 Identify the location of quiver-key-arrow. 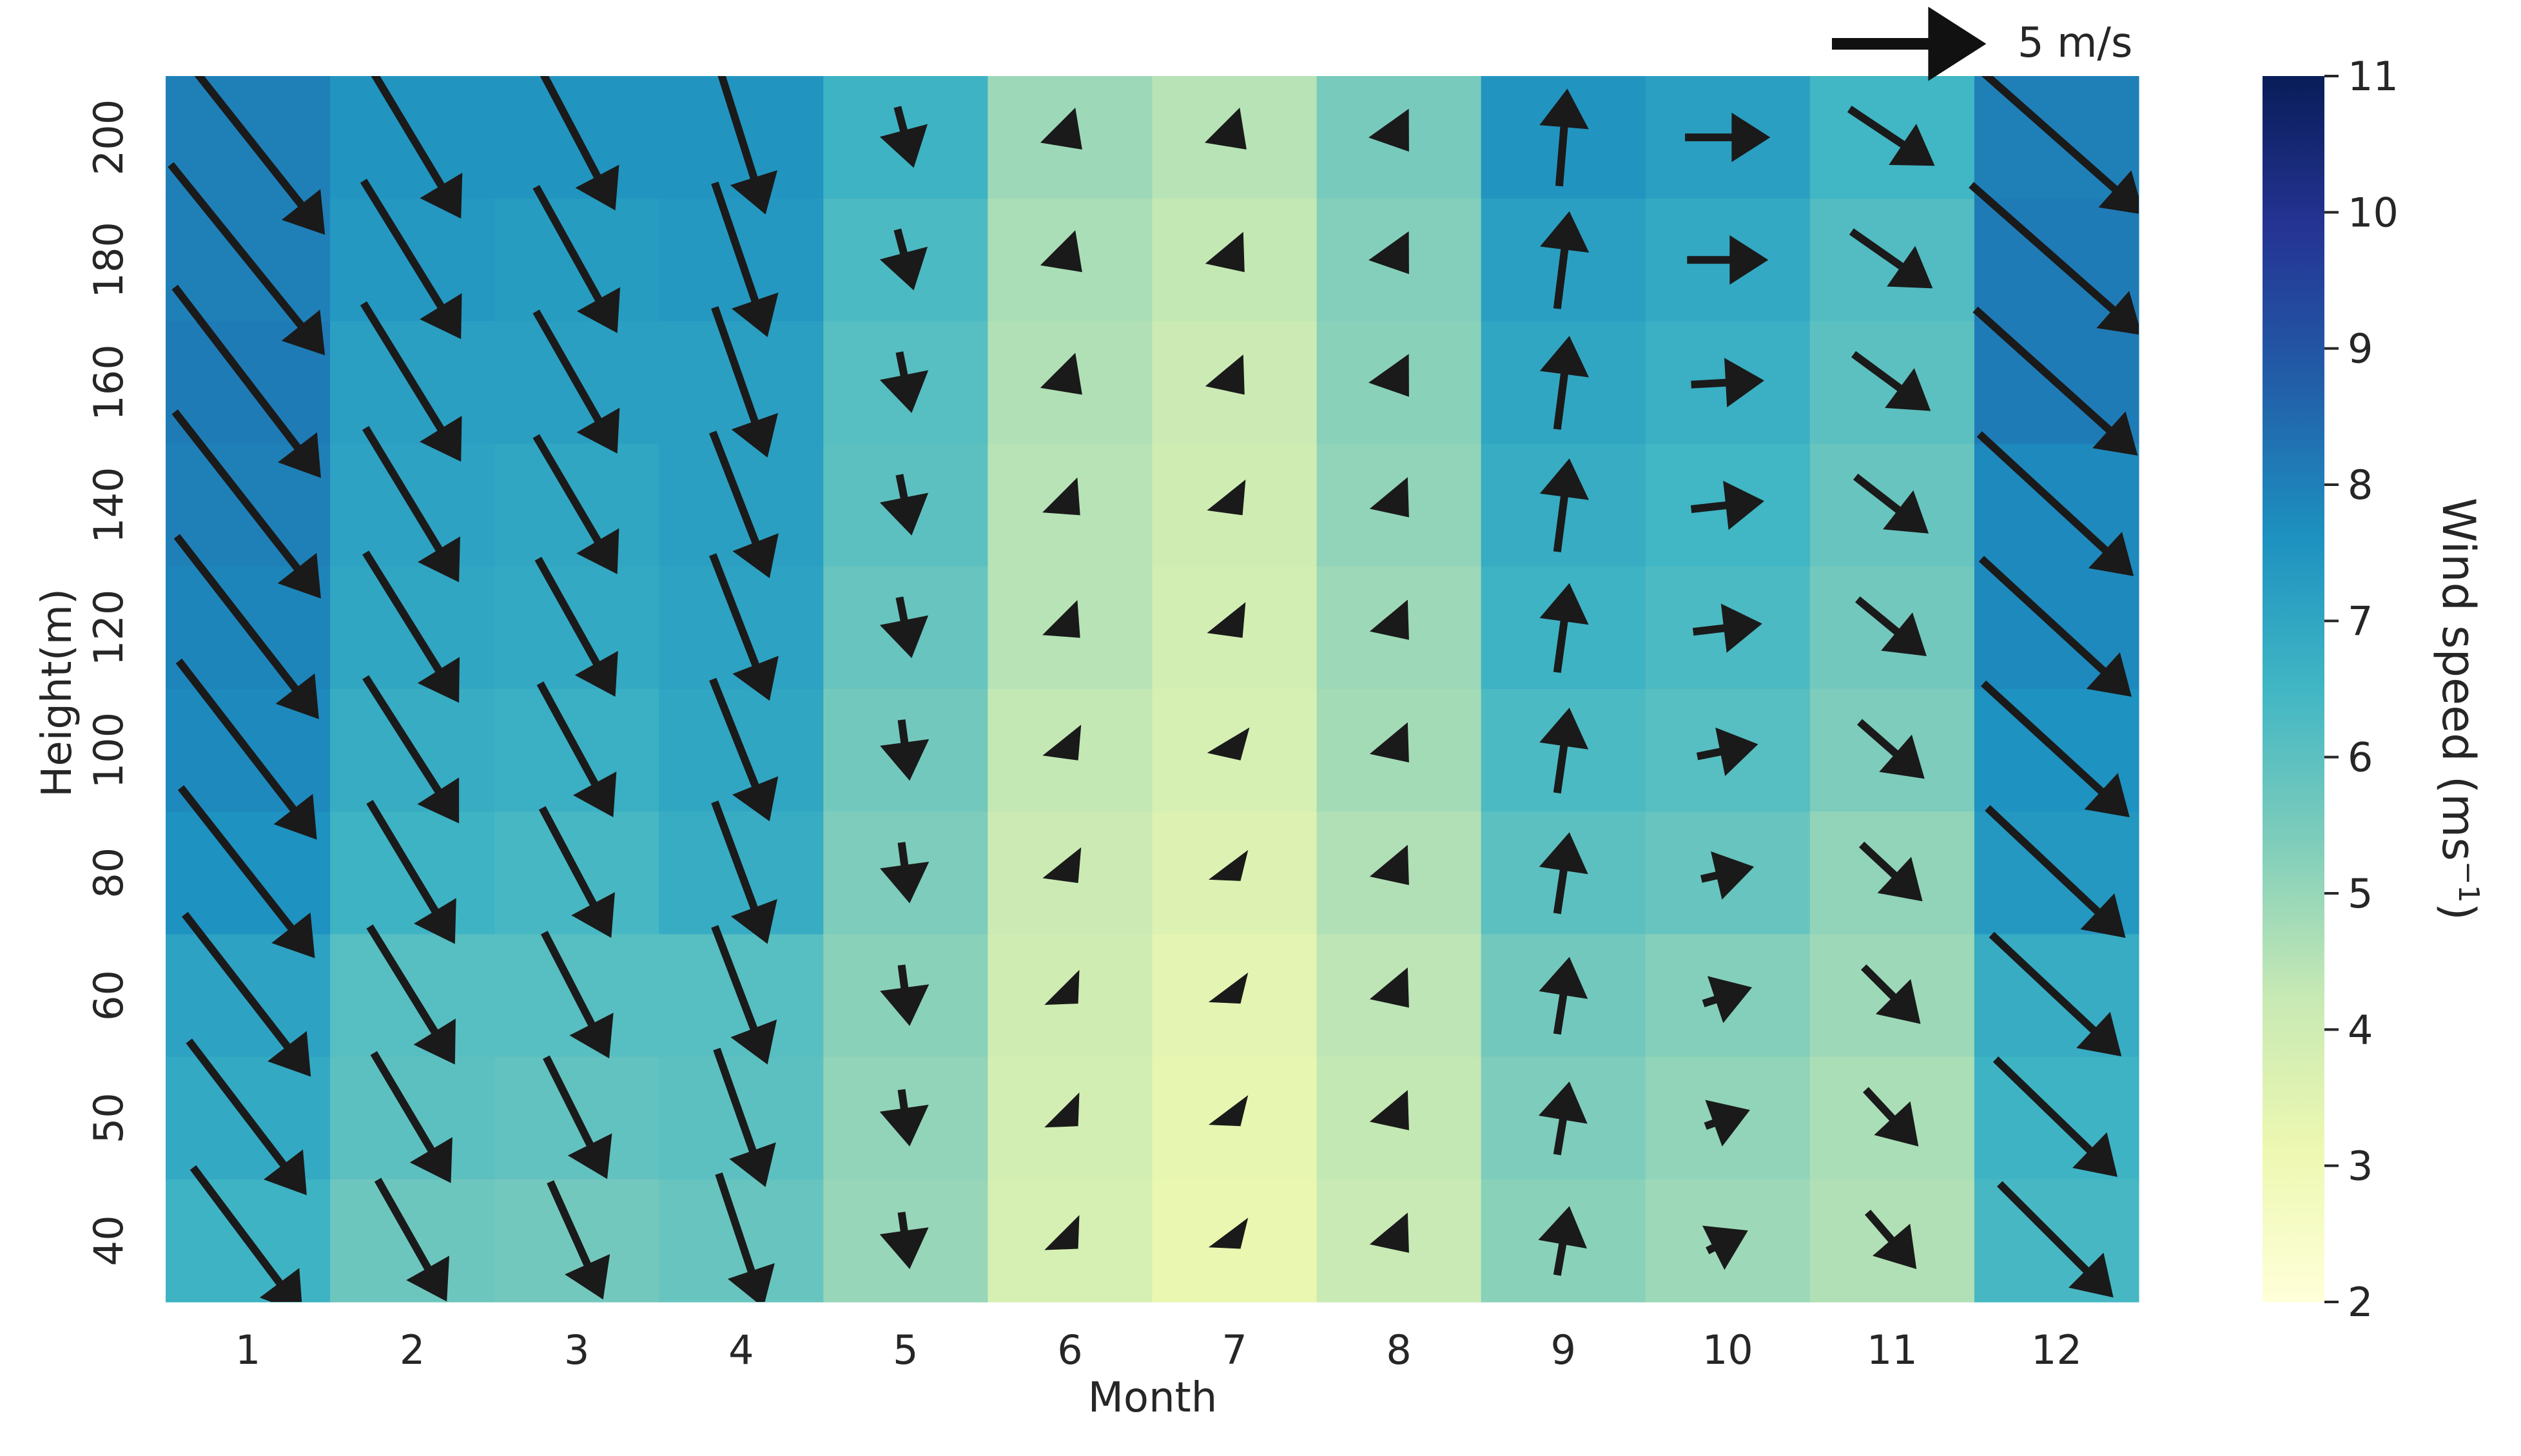
(1909, 43).